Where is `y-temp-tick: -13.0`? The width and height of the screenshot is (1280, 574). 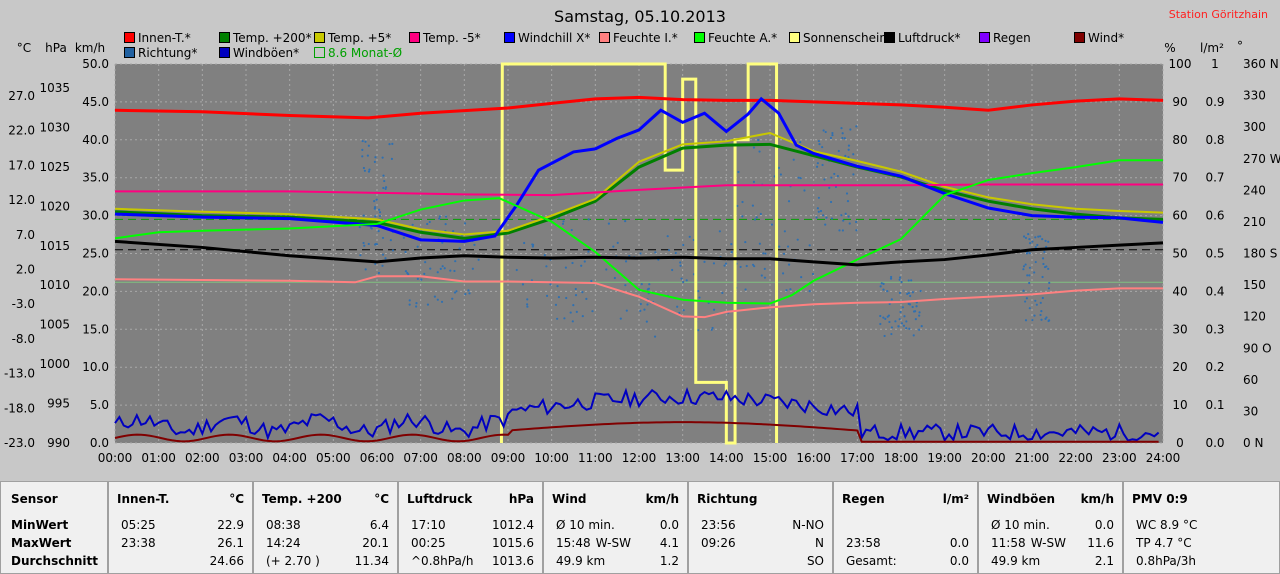
y-temp-tick: -13.0 is located at coordinates (19, 374).